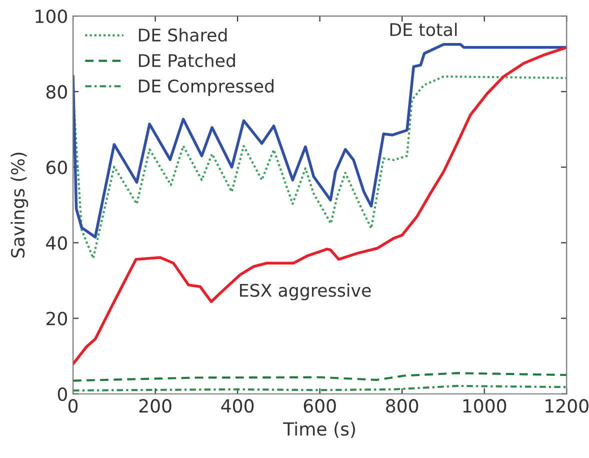 This screenshot has height=458, width=589. Describe the element at coordinates (237, 406) in the screenshot. I see `x-tick-label: 400` at that location.